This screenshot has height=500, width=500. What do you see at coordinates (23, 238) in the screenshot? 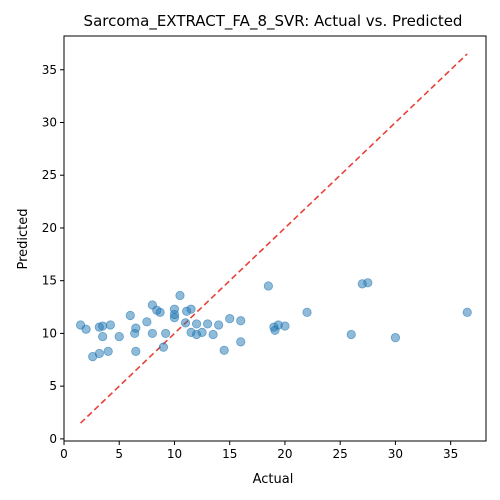
I see `y-axis-label: Predicted` at bounding box center [23, 238].